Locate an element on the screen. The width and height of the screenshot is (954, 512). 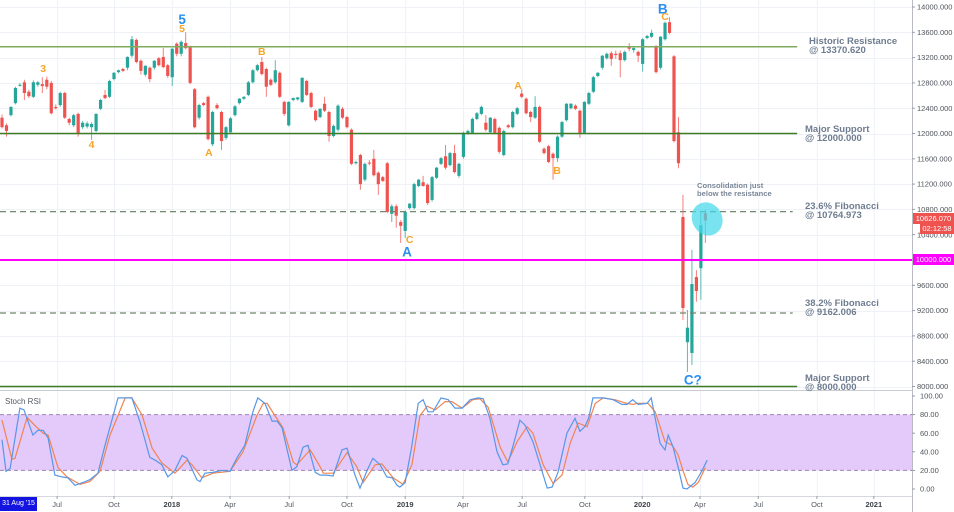
time-axis-label: Oct is located at coordinates (585, 504).